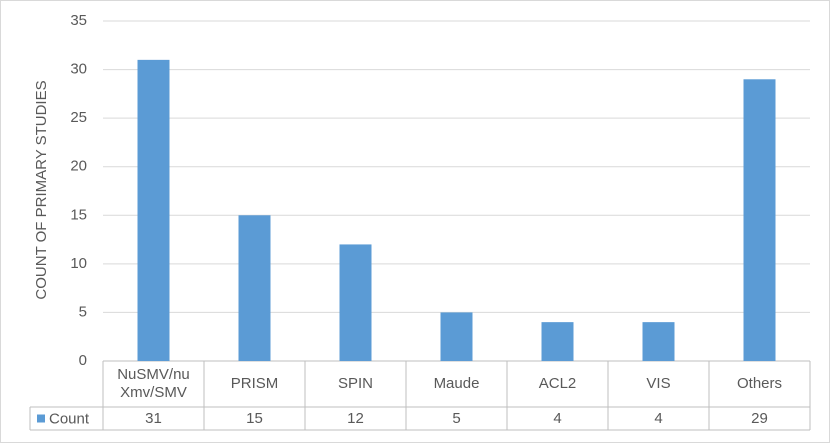  Describe the element at coordinates (658, 383) in the screenshot. I see `x-tick-label: VIS` at that location.